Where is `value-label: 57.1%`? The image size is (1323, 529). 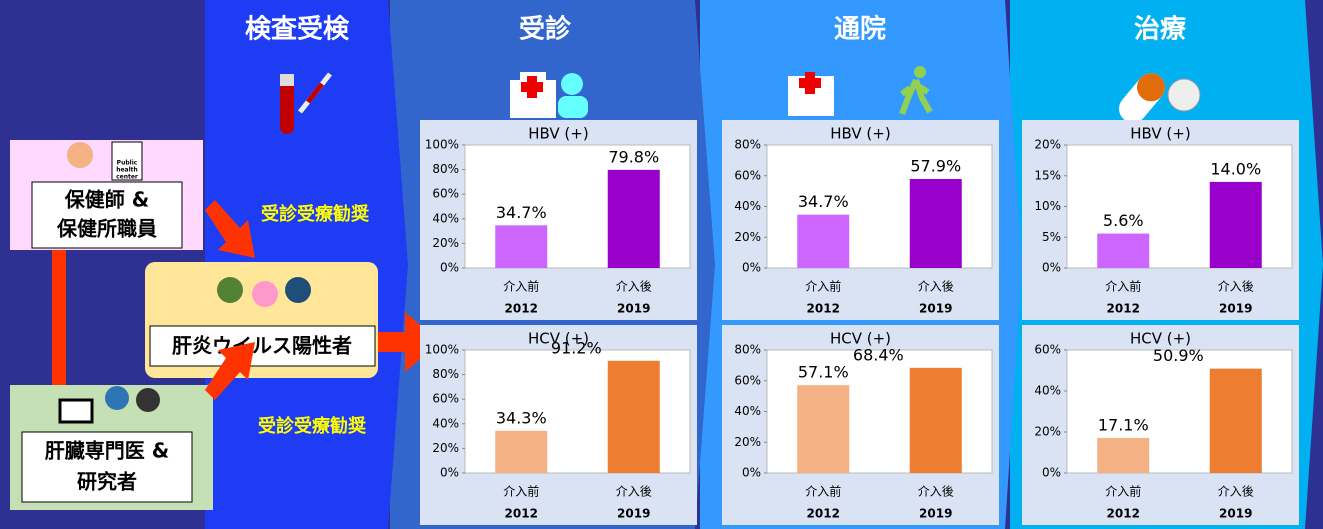 value-label: 57.1% is located at coordinates (823, 372).